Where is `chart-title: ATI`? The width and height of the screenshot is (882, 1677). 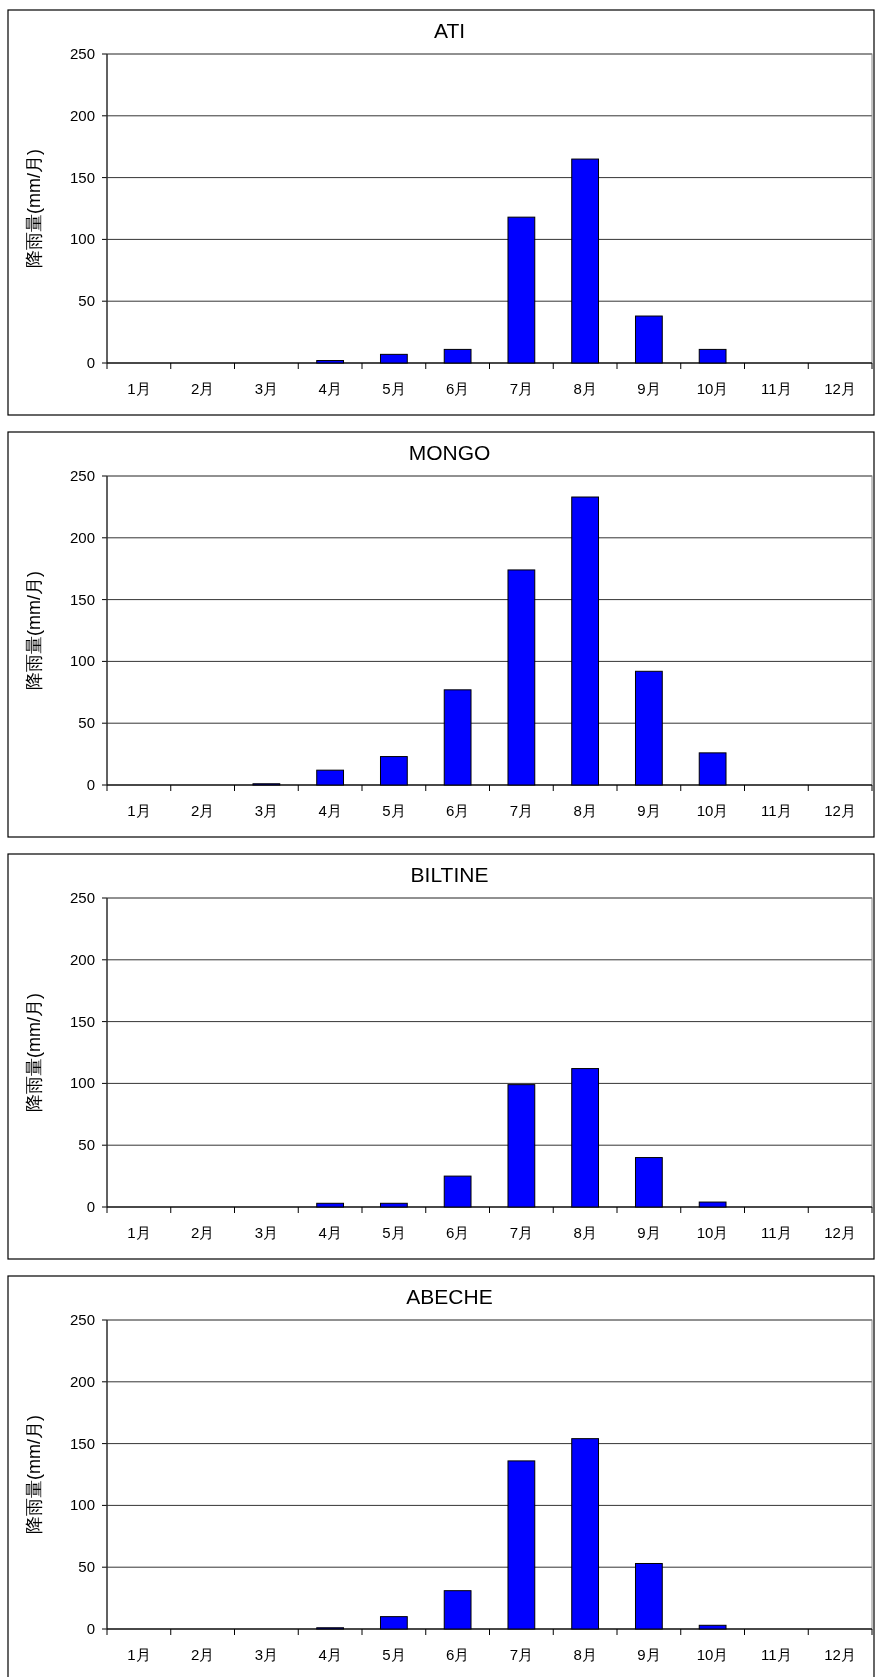 chart-title: ATI is located at coordinates (449, 30).